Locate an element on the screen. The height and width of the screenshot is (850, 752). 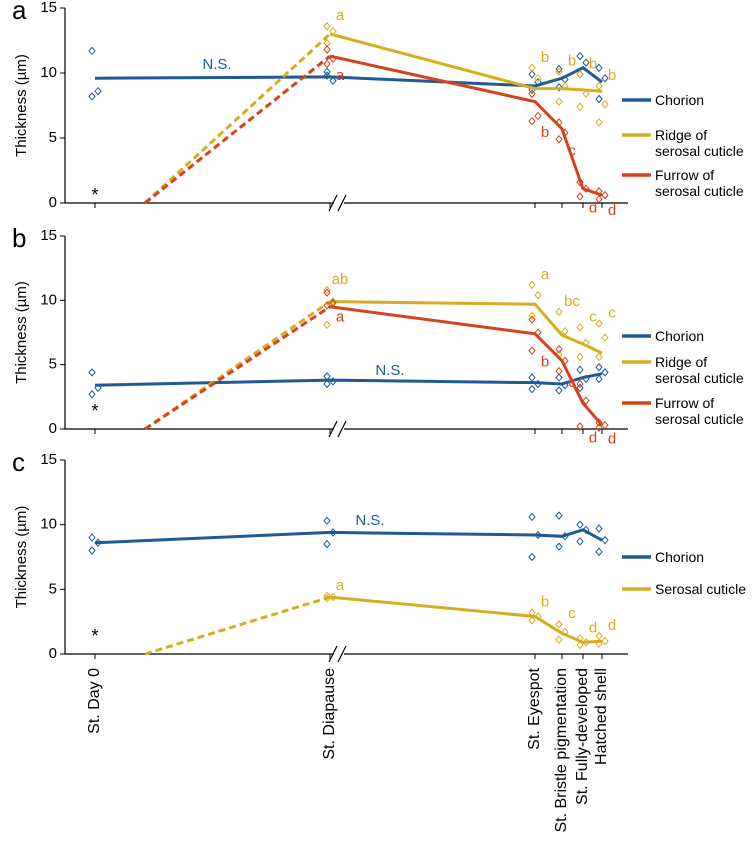
legend-entry: Chorion is located at coordinates (680, 557).